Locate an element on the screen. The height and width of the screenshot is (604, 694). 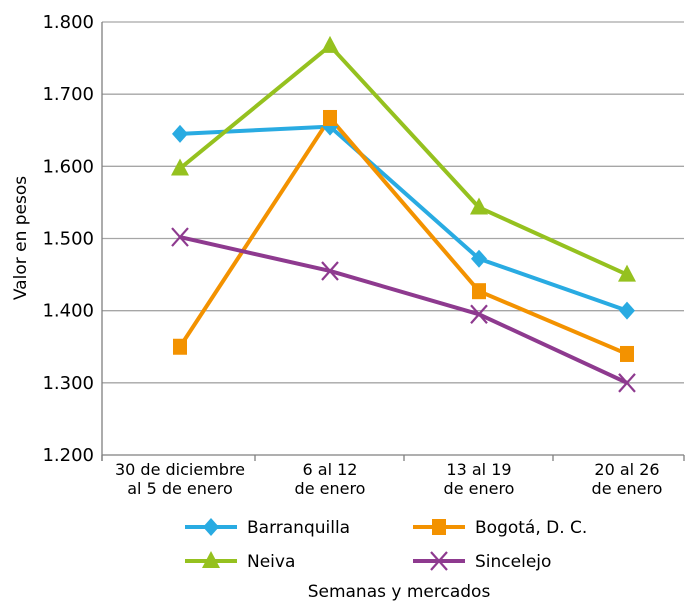
legend-item: Bogotá, D. C. is located at coordinates (500, 528).